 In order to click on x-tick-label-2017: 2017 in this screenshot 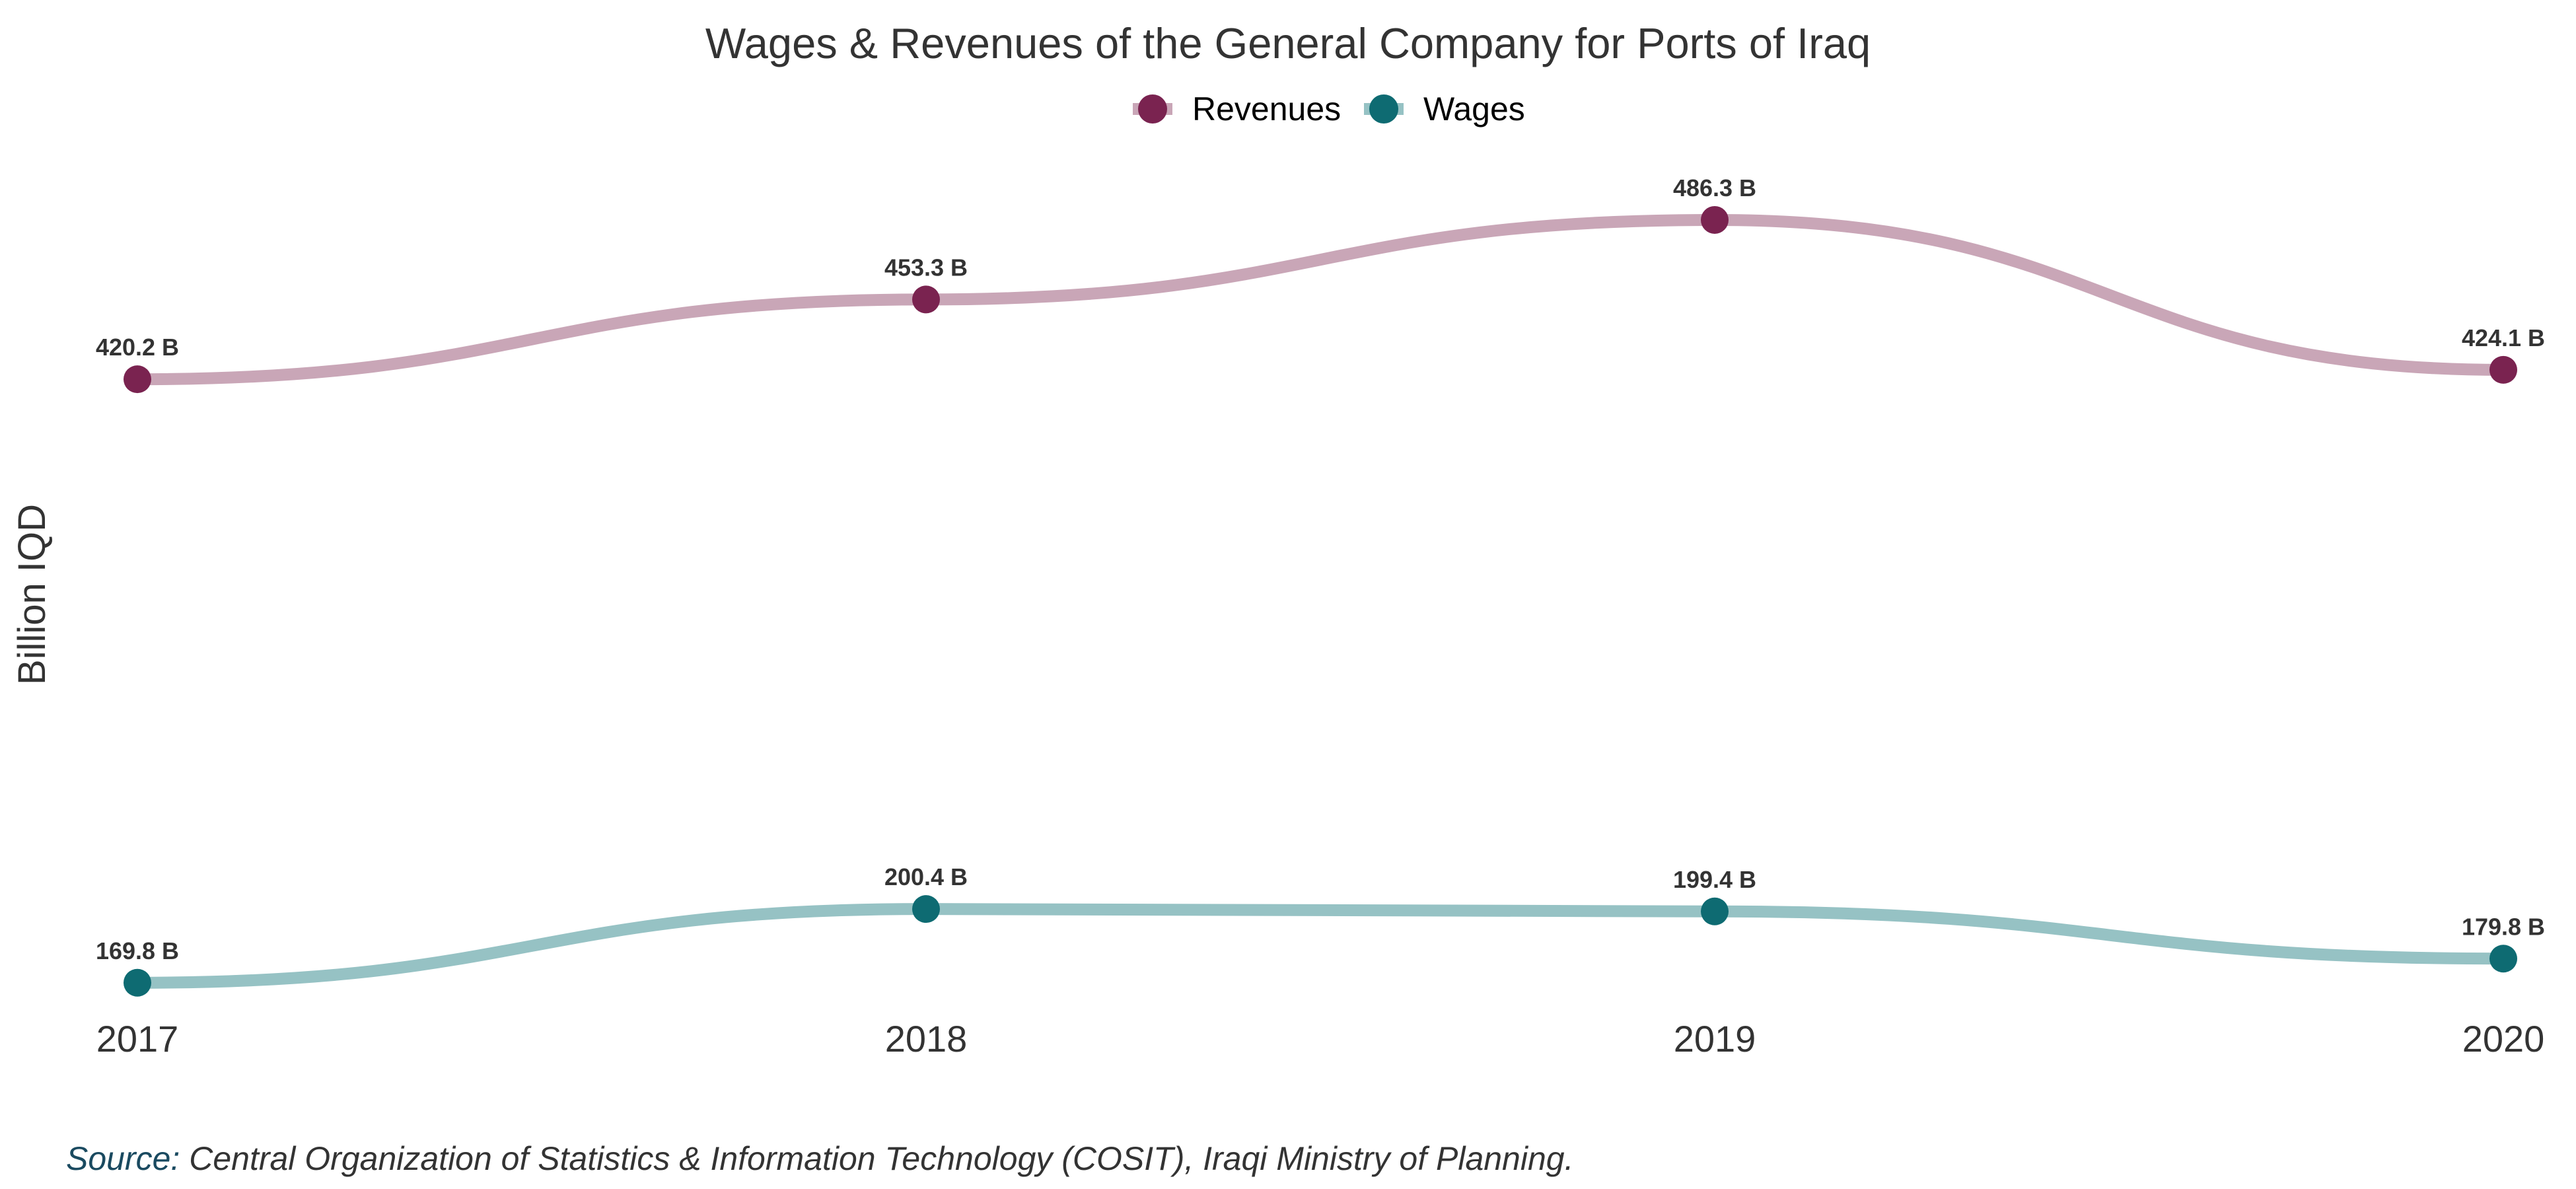, I will do `click(138, 1039)`.